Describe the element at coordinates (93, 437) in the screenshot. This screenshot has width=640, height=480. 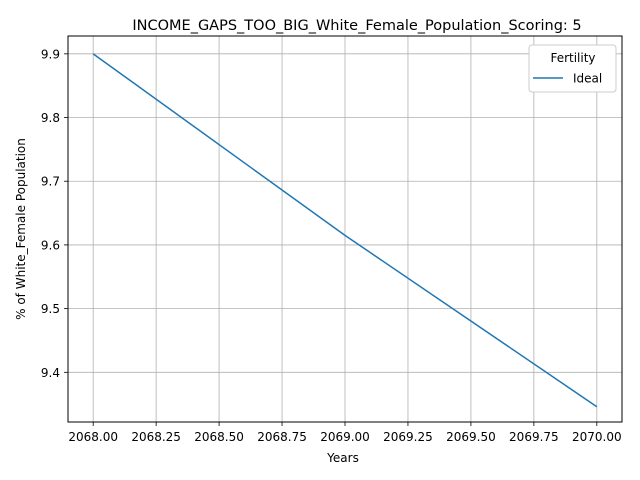
I see `x-tick-label: 2068.00` at that location.